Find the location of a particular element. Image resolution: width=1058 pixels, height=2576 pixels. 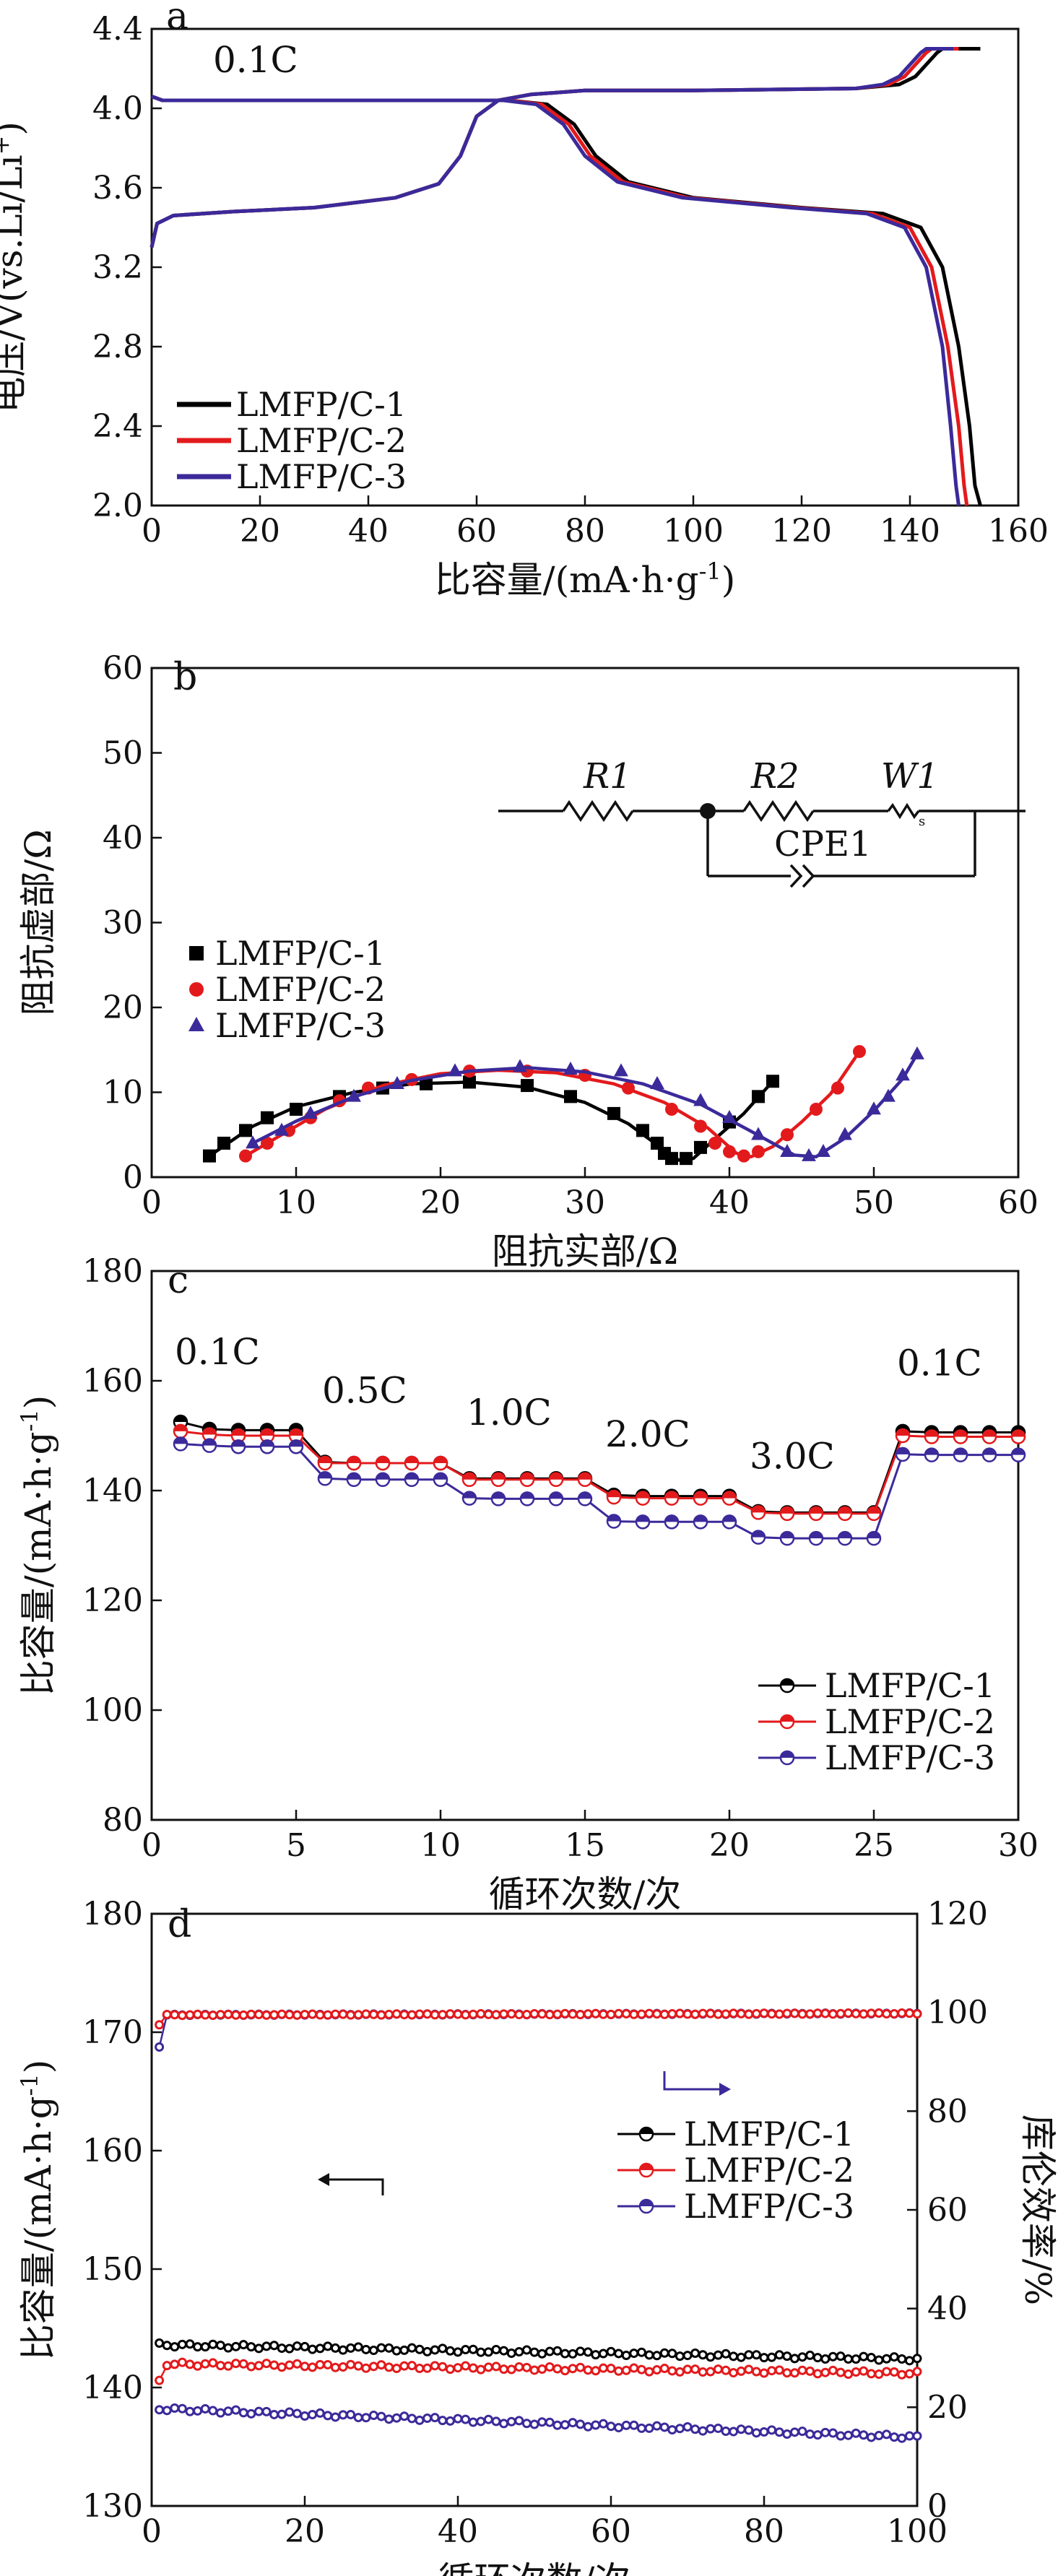

c-y-axis-label: 比容量/(mA·h·g-1) is located at coordinates (37, 1545).